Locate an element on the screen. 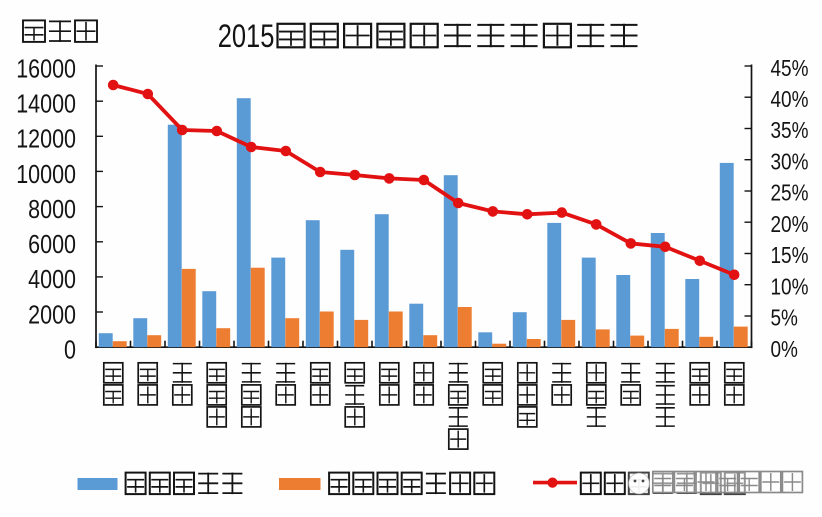 Image resolution: width=822 pixels, height=517 pixels. svg-text: 5% is located at coordinates (784, 318).